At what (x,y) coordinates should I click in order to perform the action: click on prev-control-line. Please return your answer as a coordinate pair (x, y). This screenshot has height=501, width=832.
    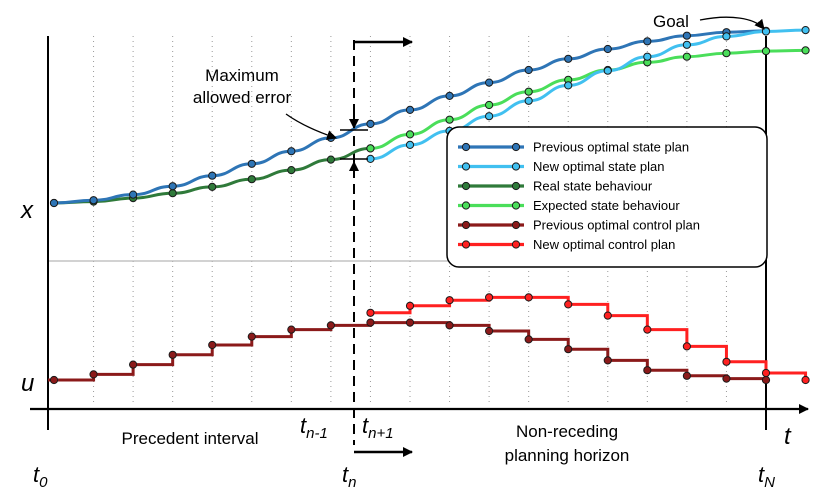
    Looking at the image, I should click on (408, 351).